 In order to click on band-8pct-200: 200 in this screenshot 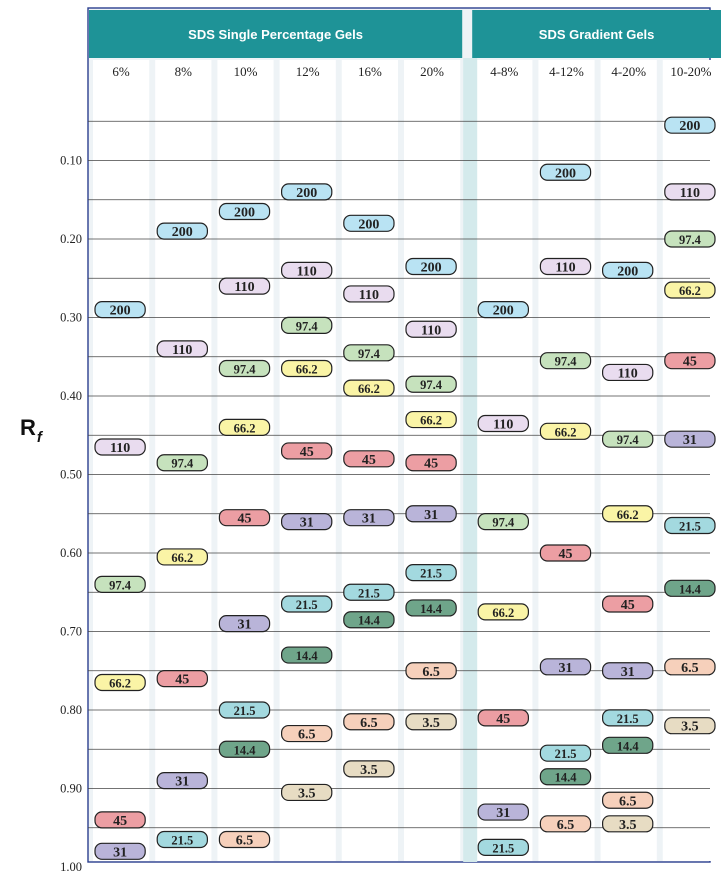, I will do `click(182, 231)`.